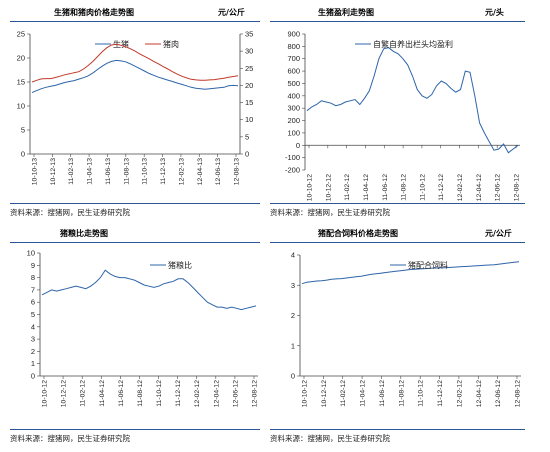 The height and width of the screenshot is (452, 550). Describe the element at coordinates (413, 44) in the screenshot. I see `legend-label: 自繁自养出栏头均盈利` at that location.